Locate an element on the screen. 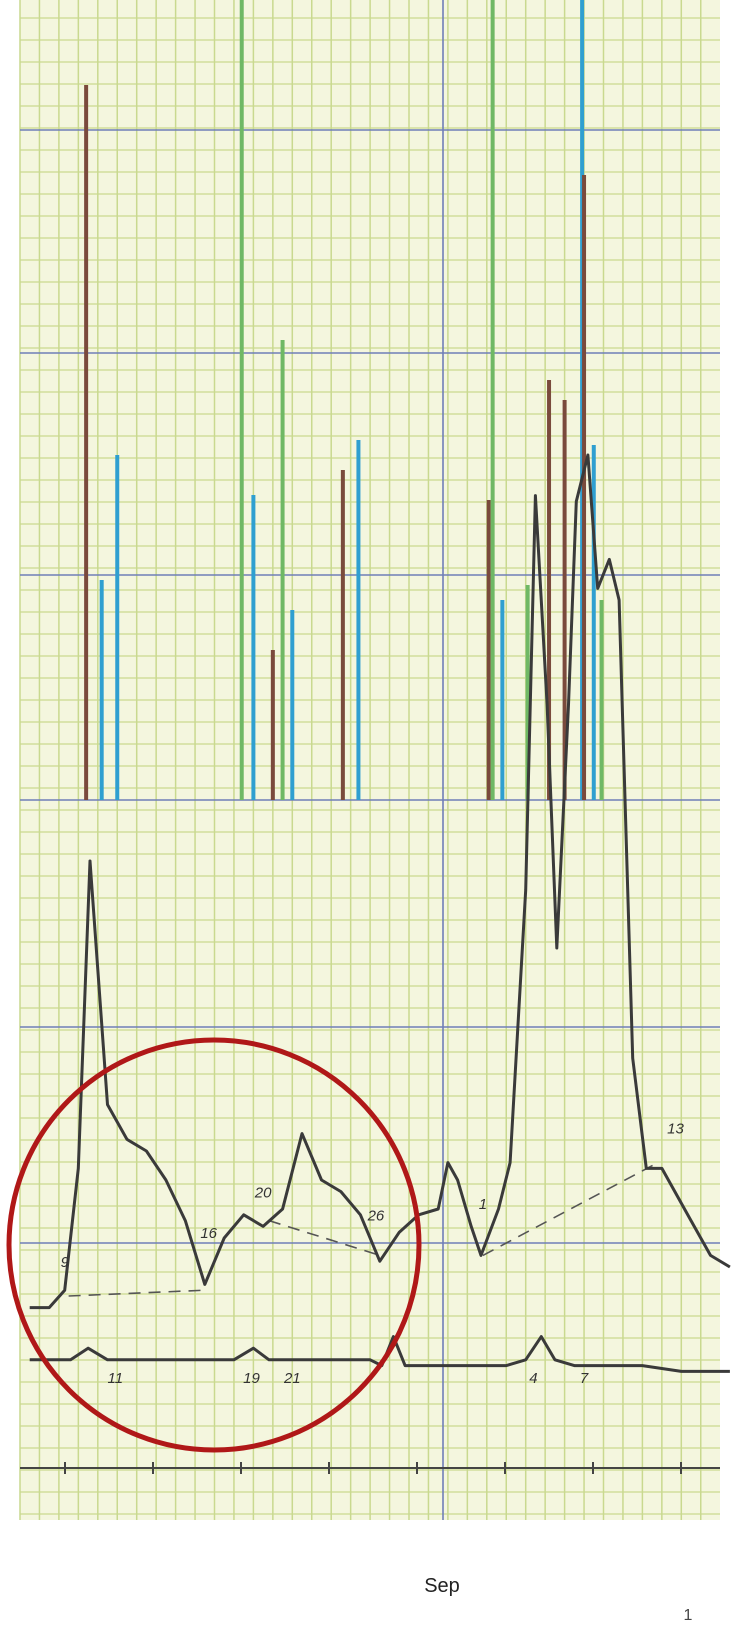  annotation-label: 7 is located at coordinates (584, 1378).